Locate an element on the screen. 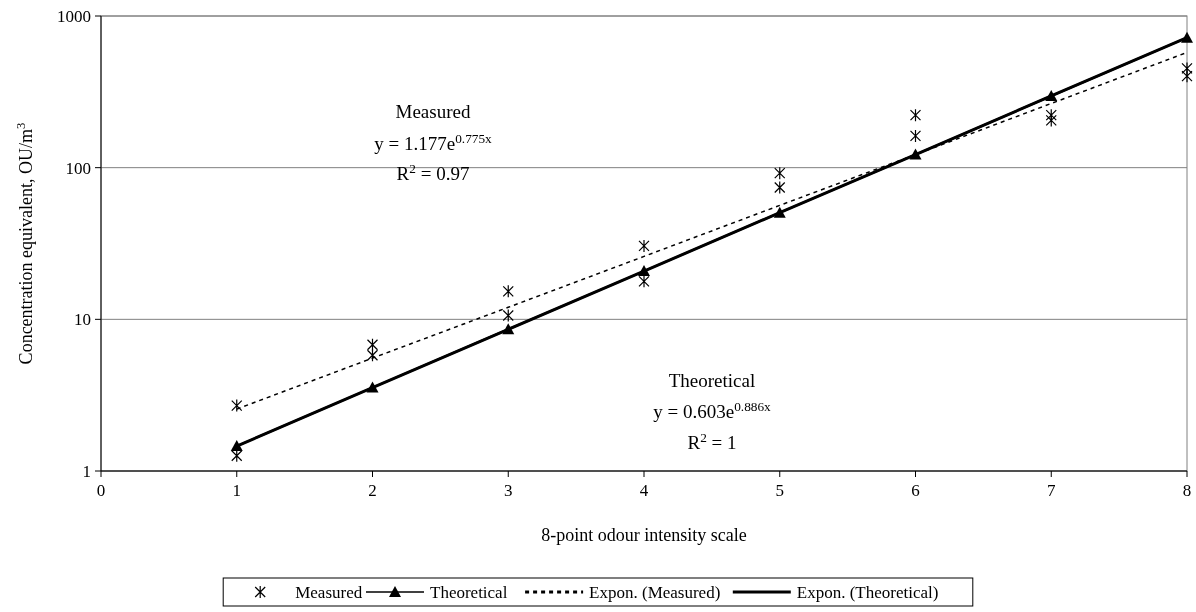  x-tick-label: 2 is located at coordinates (372, 490).